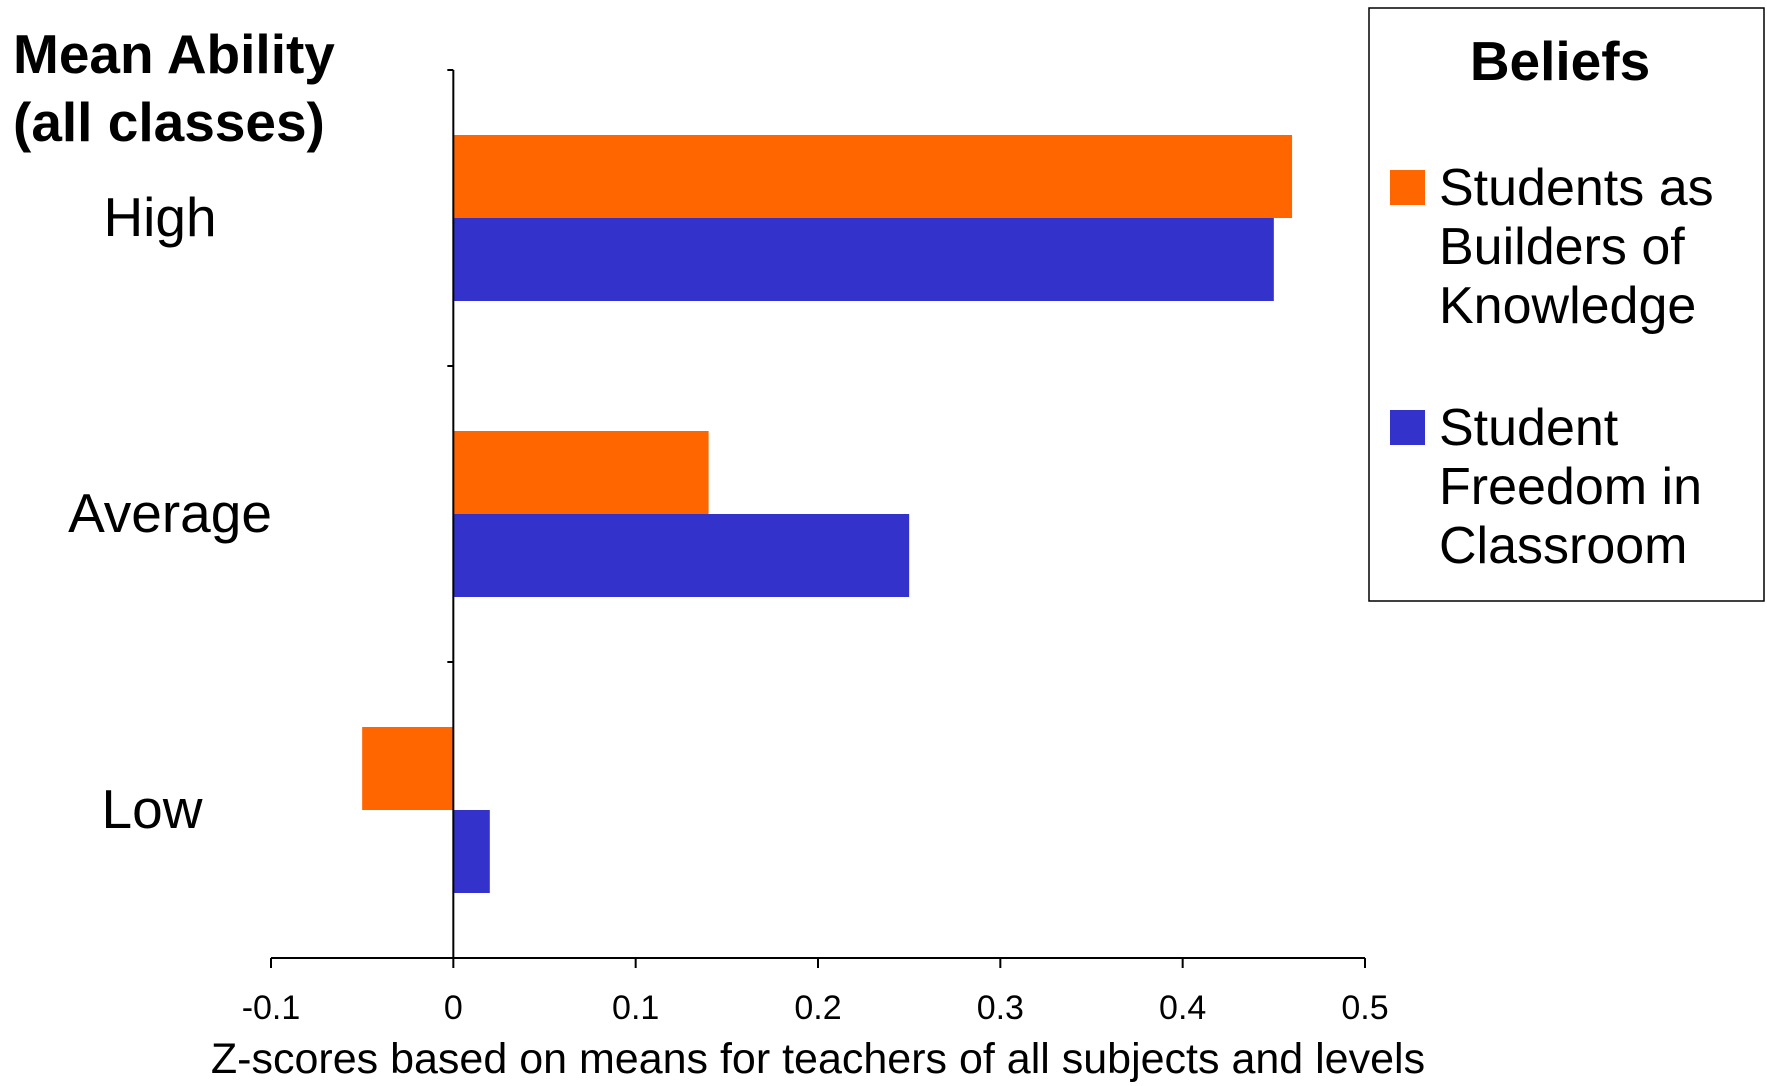 This screenshot has height=1086, width=1767. I want to click on x-tick-label: 0.4, so click(1182, 1008).